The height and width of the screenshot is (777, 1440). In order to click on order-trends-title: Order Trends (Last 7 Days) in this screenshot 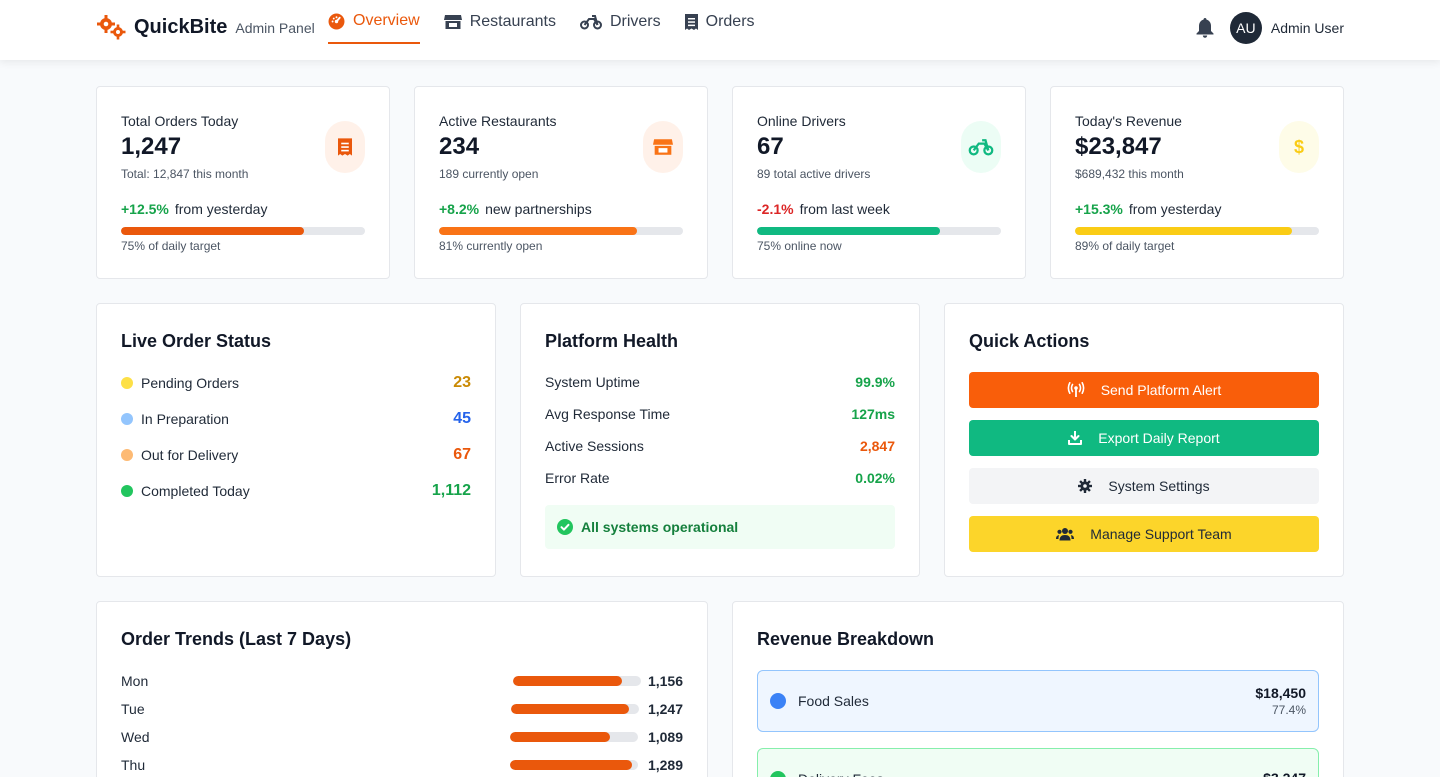, I will do `click(236, 639)`.